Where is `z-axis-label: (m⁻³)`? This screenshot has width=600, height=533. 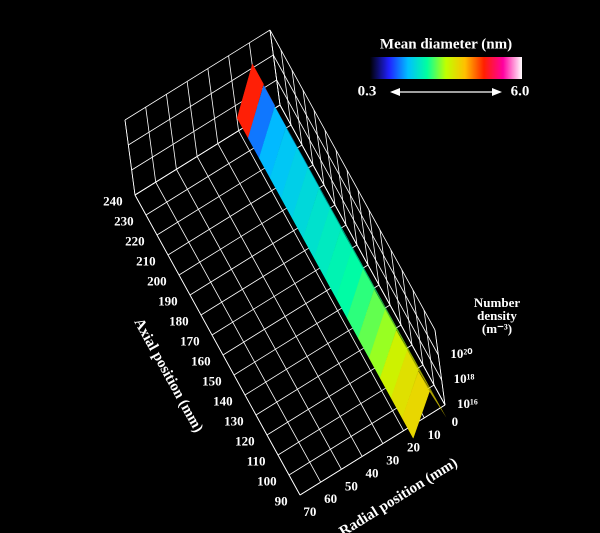
z-axis-label: (m⁻³) is located at coordinates (497, 328).